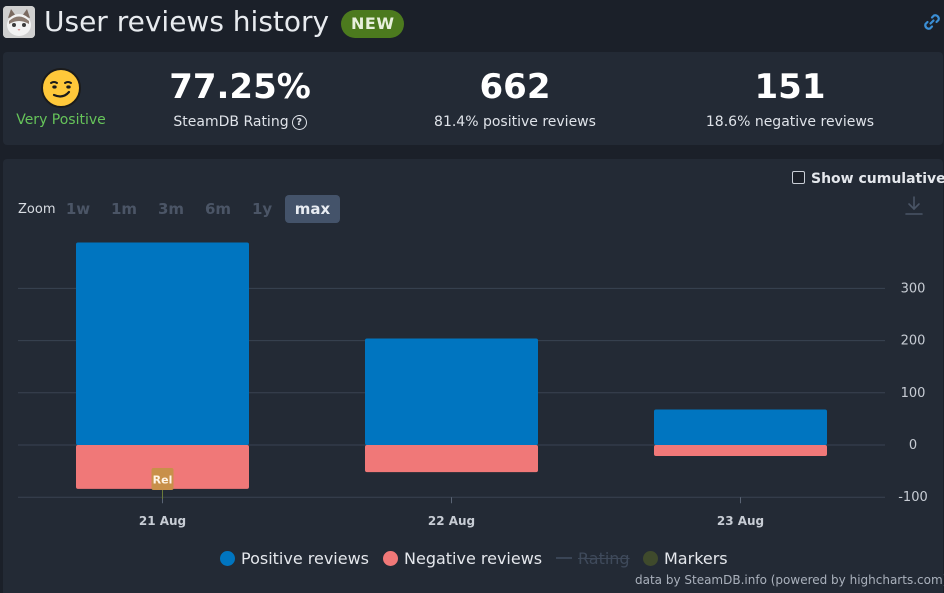 Image resolution: width=944 pixels, height=593 pixels. Describe the element at coordinates (790, 87) in the screenshot. I see `negative-count: 151` at that location.